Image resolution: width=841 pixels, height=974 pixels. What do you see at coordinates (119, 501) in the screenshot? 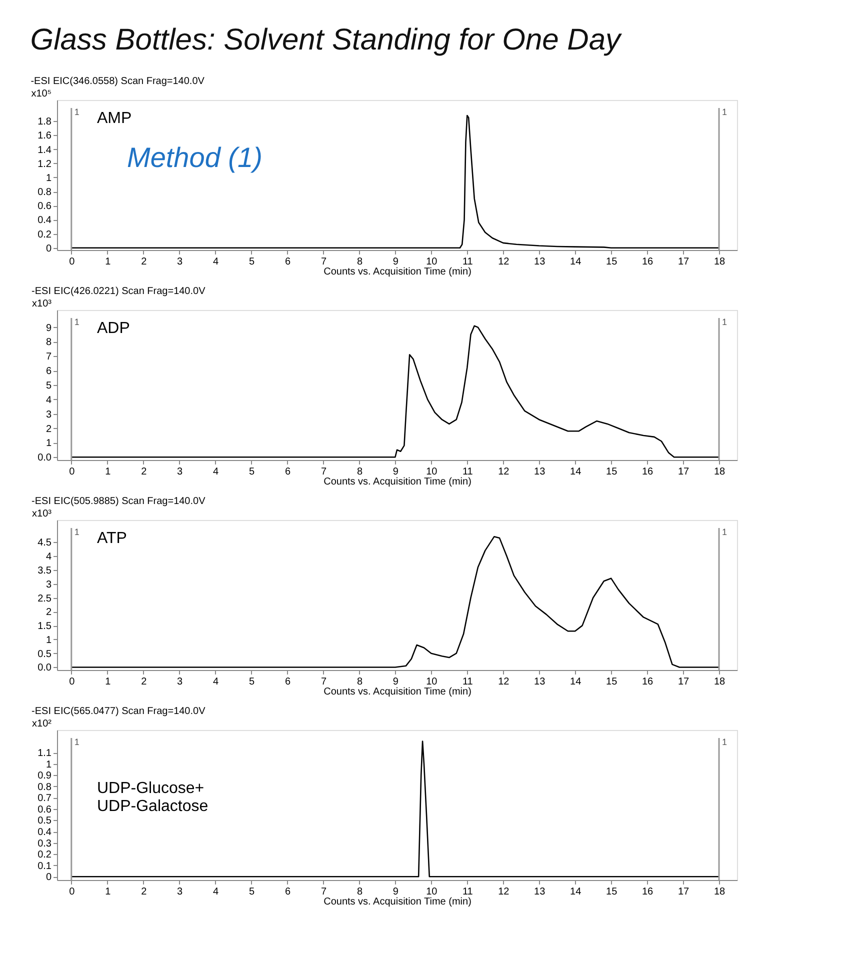
I see `chart-subtitle: -ESI EIC(505.9885) Scan Frag=140.0V` at bounding box center [119, 501].